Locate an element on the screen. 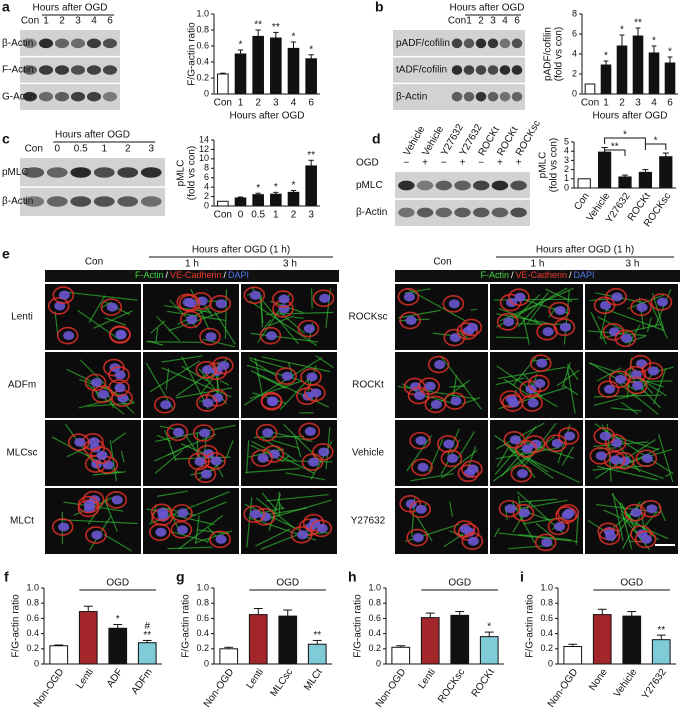 The width and height of the screenshot is (685, 713). row-label: β-Actin is located at coordinates (411, 96).